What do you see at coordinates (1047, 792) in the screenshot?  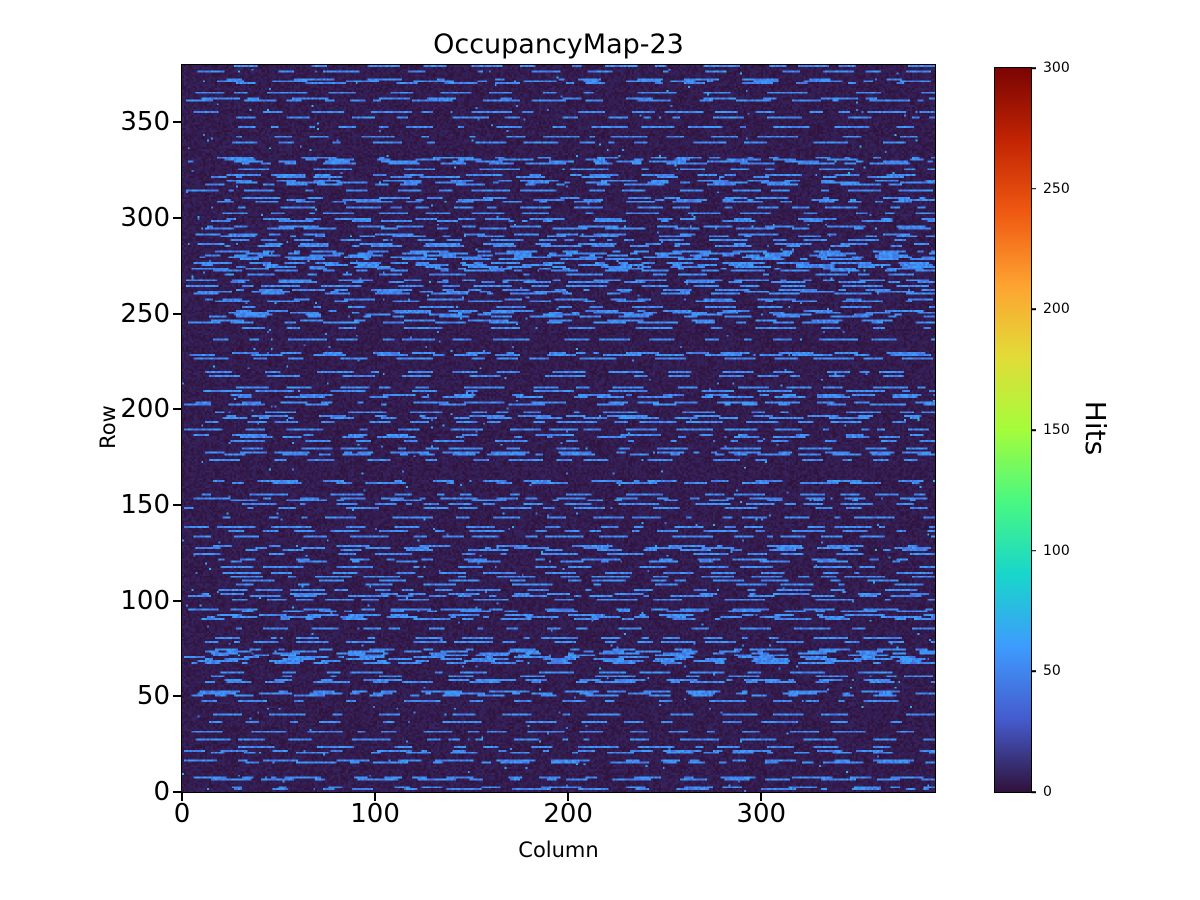 I see `colorbar-tick-label: 0` at bounding box center [1047, 792].